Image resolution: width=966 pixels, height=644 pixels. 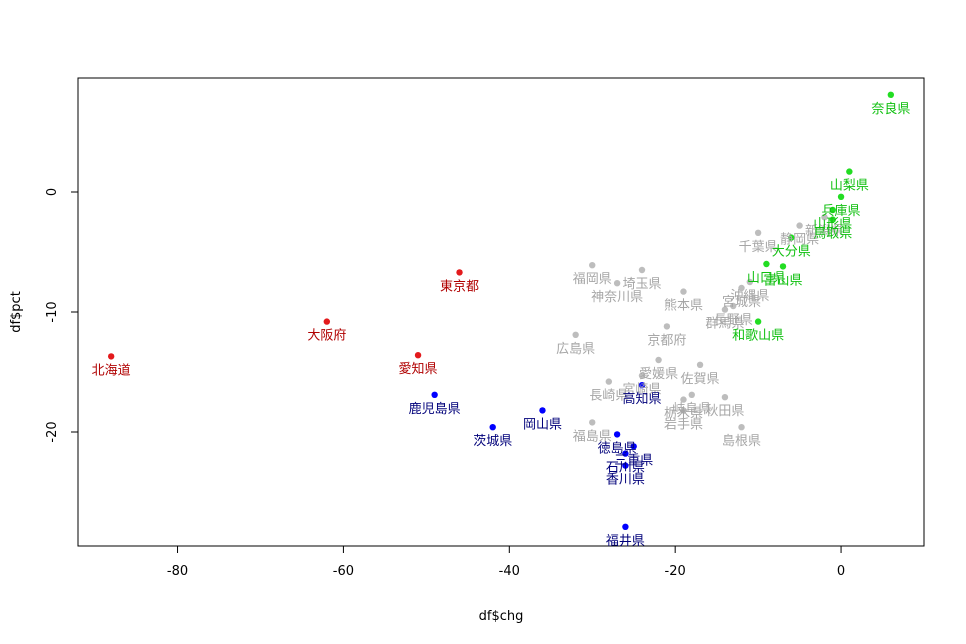 What do you see at coordinates (633, 460) in the screenshot?
I see `point-label: 三重県` at bounding box center [633, 460].